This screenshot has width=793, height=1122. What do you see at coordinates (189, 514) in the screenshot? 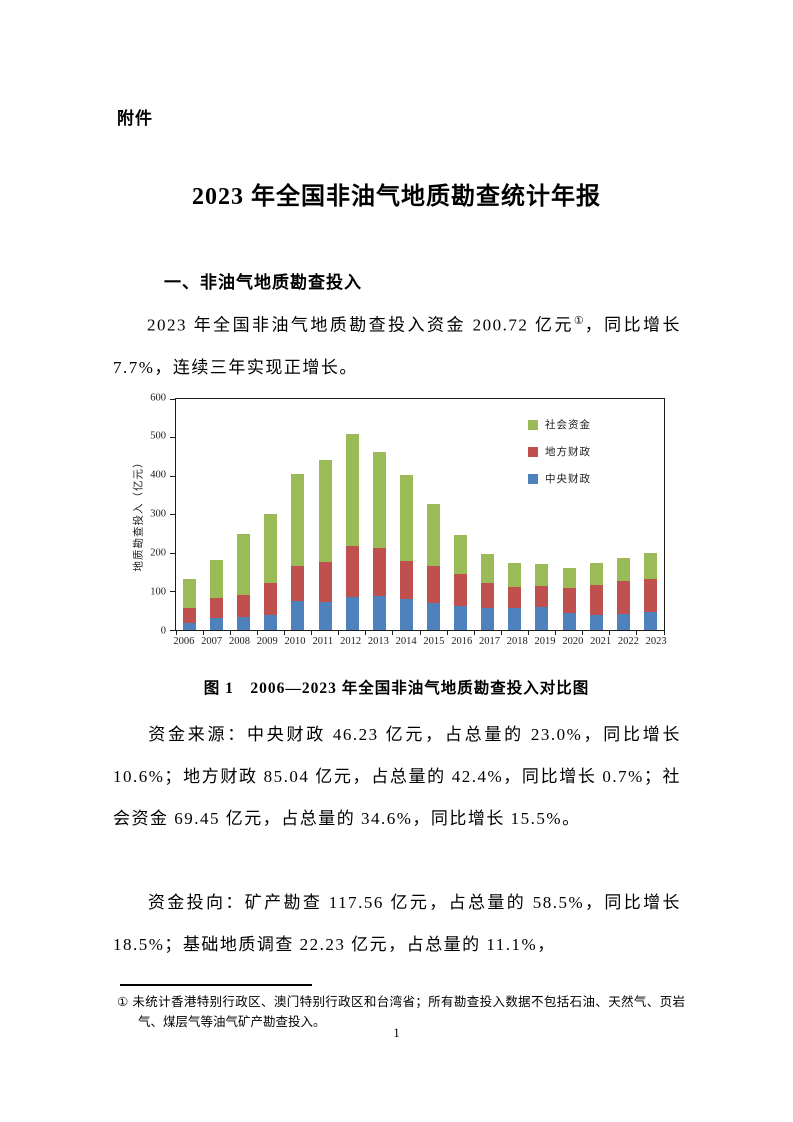
I see `bar-2006` at bounding box center [189, 514].